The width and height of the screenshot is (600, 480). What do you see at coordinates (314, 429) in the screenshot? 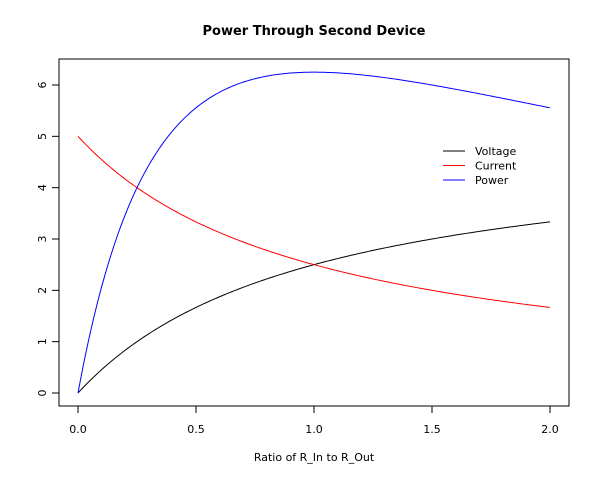
I see `x-tick-label: 1.0` at bounding box center [314, 429].